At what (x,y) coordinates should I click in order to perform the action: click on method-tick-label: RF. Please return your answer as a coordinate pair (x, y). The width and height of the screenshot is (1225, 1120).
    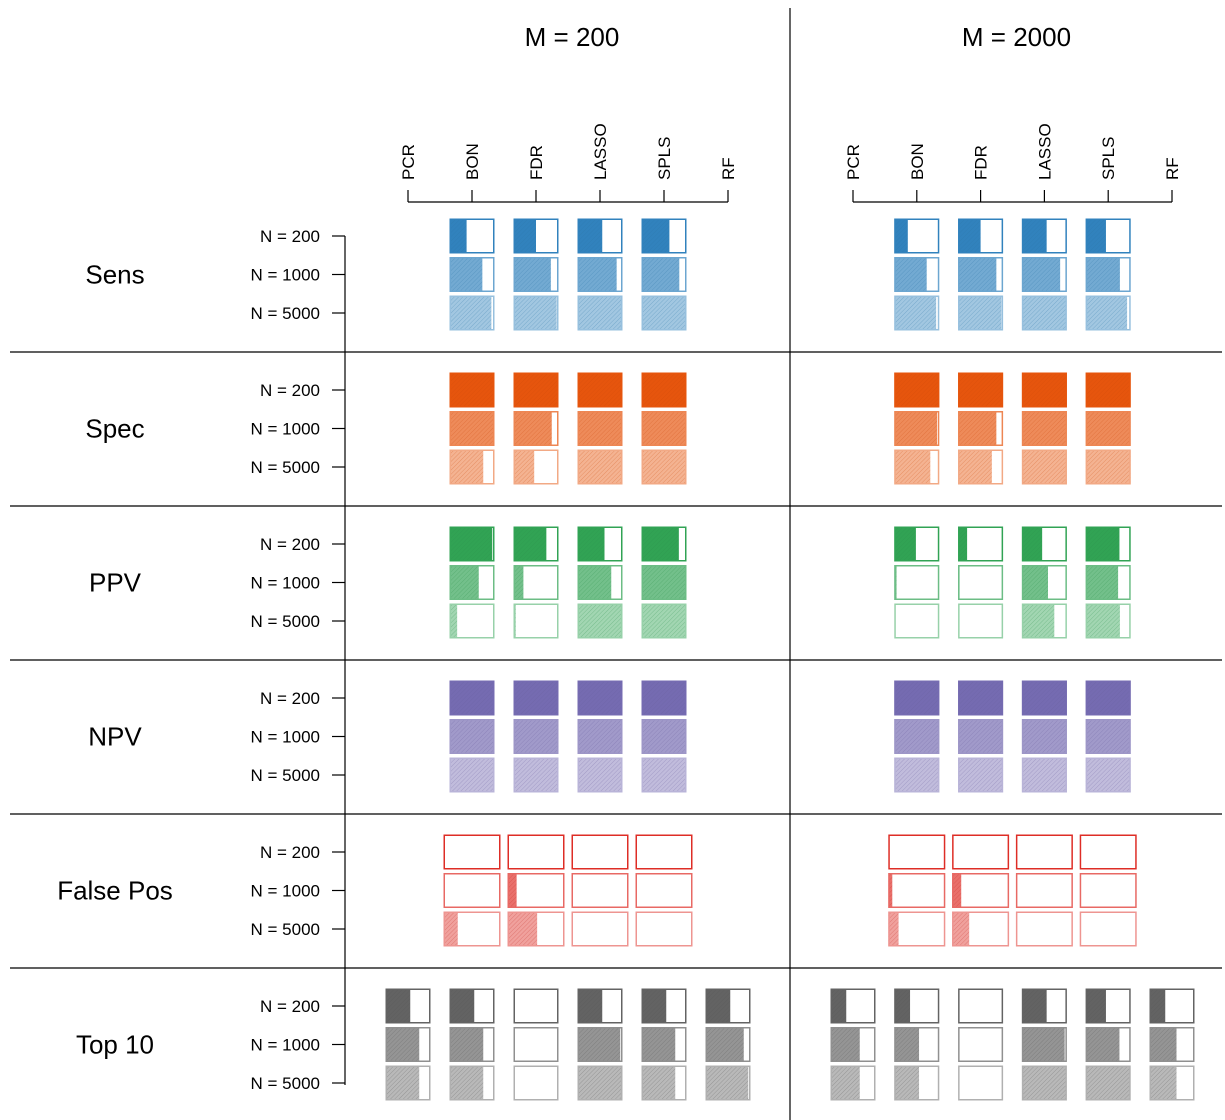
    Looking at the image, I should click on (1172, 168).